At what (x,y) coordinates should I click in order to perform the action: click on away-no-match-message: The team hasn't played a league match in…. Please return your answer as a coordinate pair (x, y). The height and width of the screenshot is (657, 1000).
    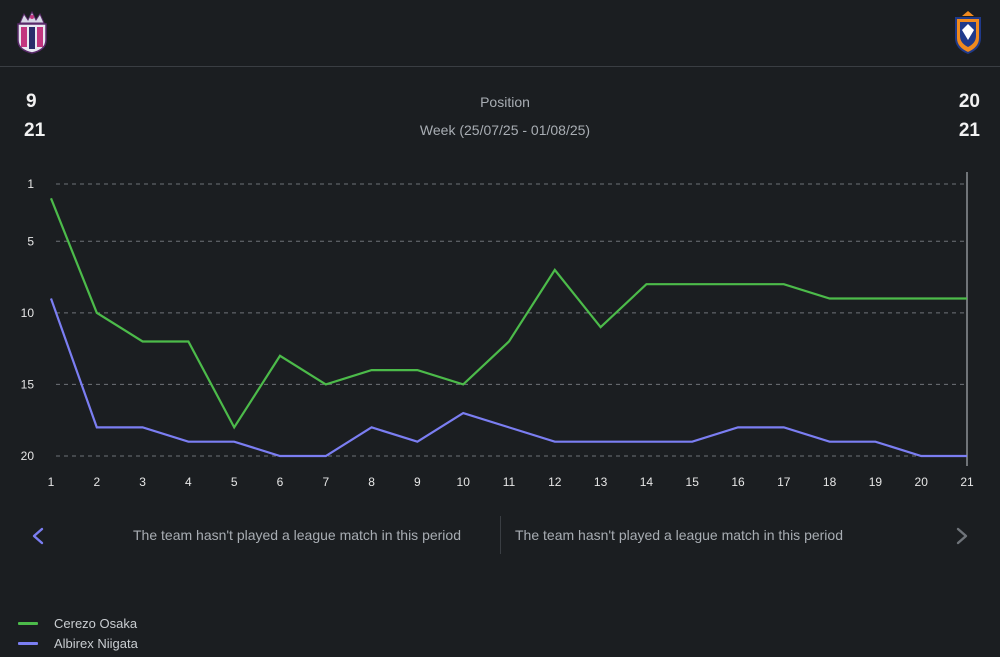
    Looking at the image, I should click on (679, 535).